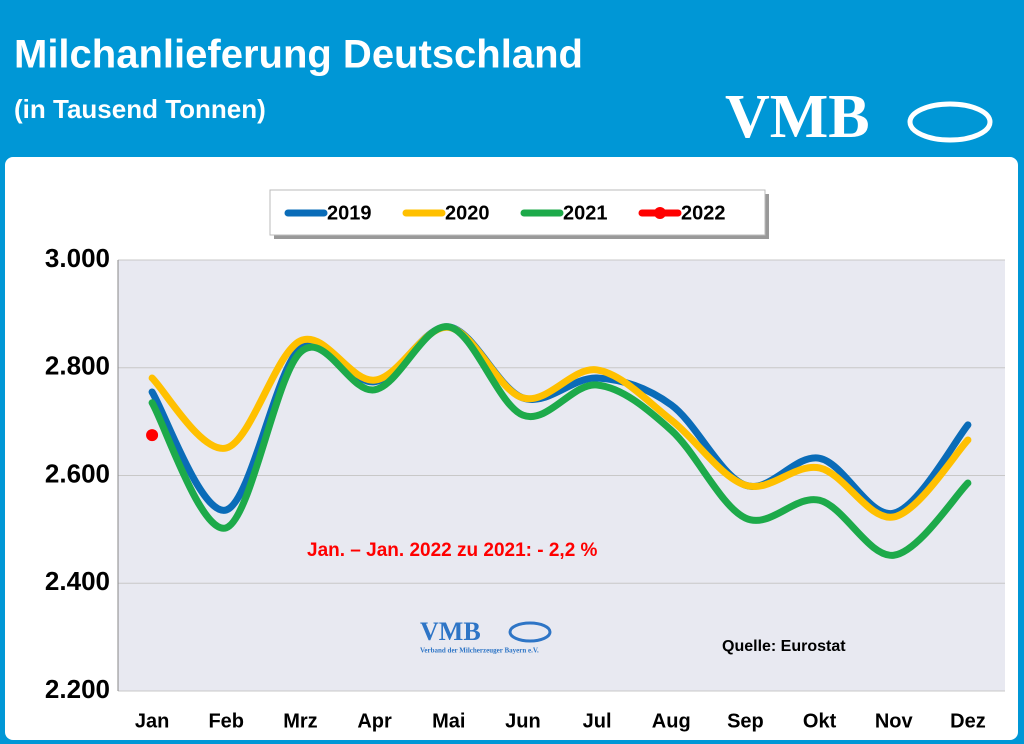 The image size is (1024, 744). What do you see at coordinates (152, 435) in the screenshot?
I see `point` at bounding box center [152, 435].